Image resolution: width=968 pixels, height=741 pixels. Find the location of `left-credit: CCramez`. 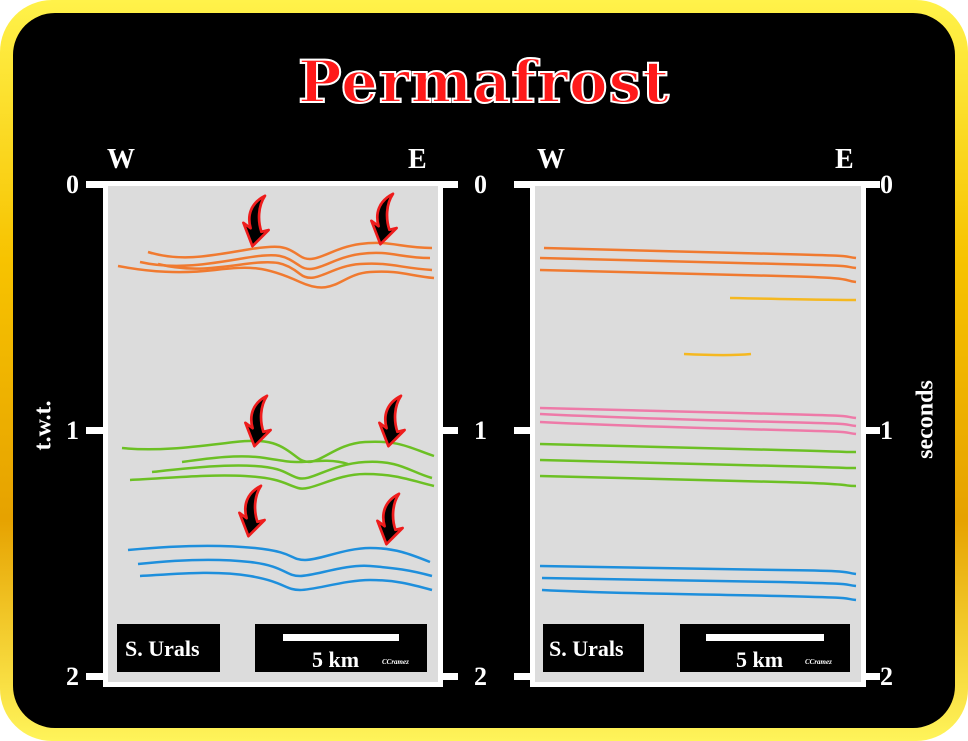

left-credit: CCramez is located at coordinates (395, 662).